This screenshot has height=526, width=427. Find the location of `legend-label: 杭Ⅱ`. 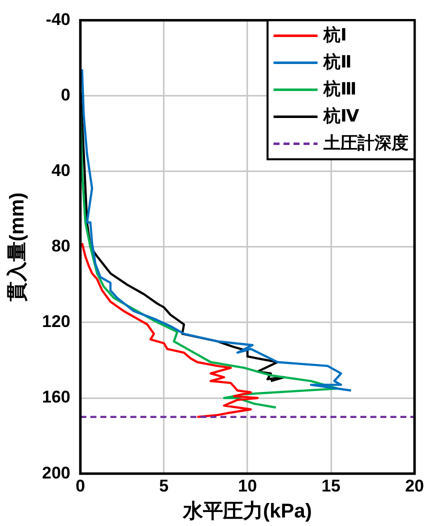

legend-label: 杭Ⅱ is located at coordinates (337, 62).